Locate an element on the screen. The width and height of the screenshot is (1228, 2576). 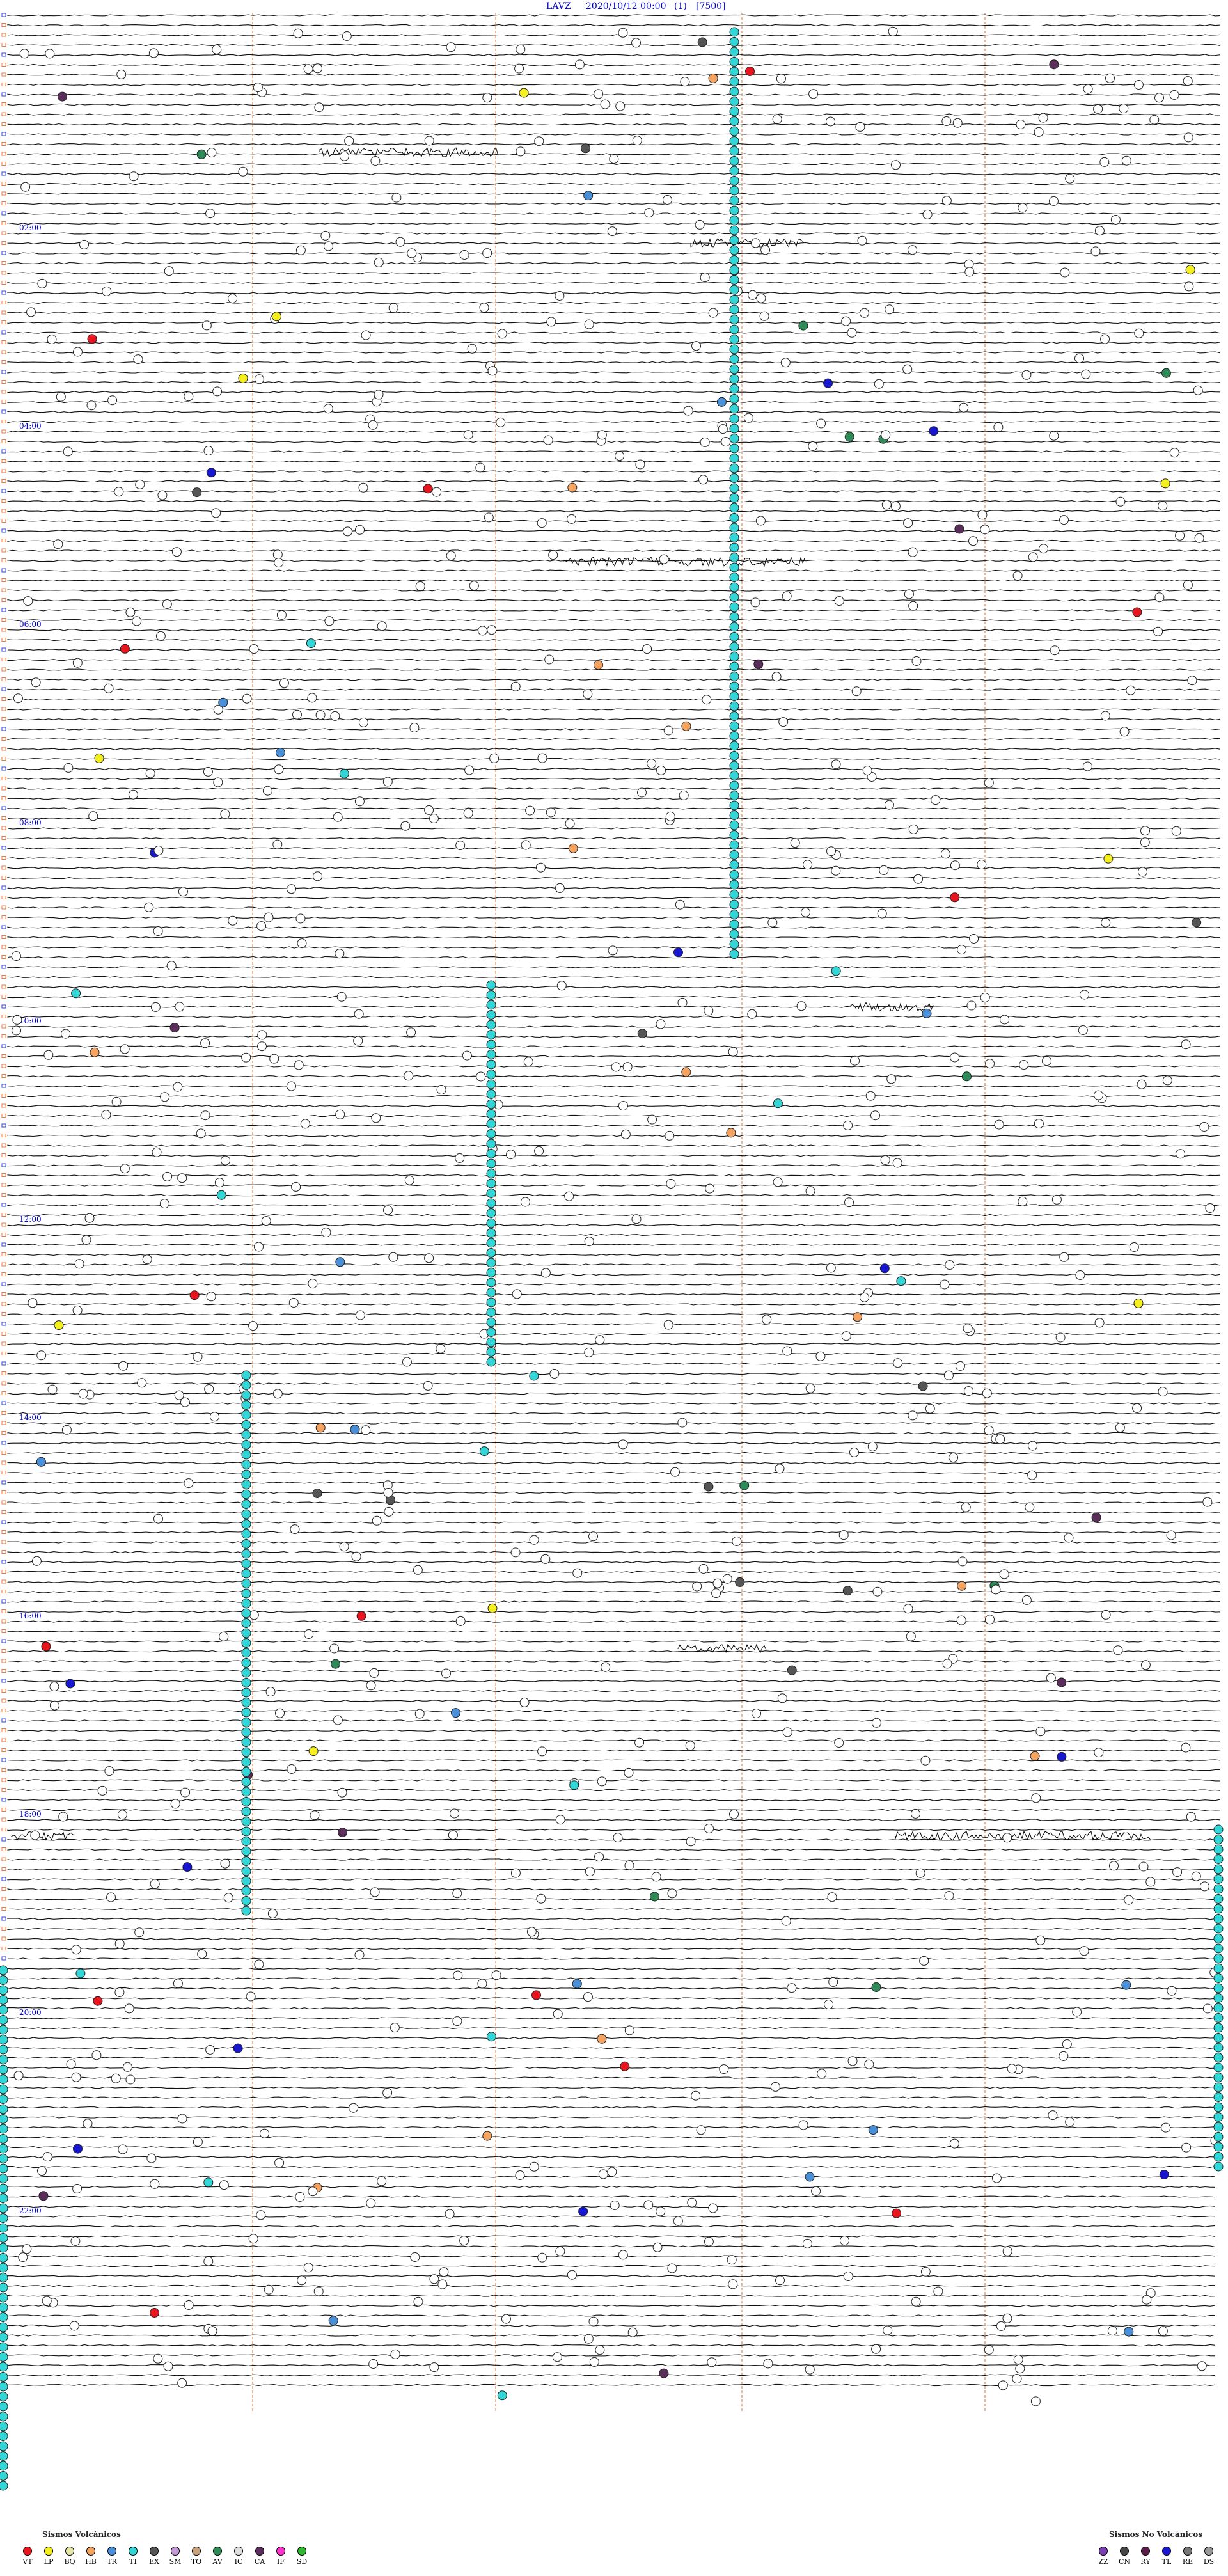
signal-burst is located at coordinates (1023, 1835).